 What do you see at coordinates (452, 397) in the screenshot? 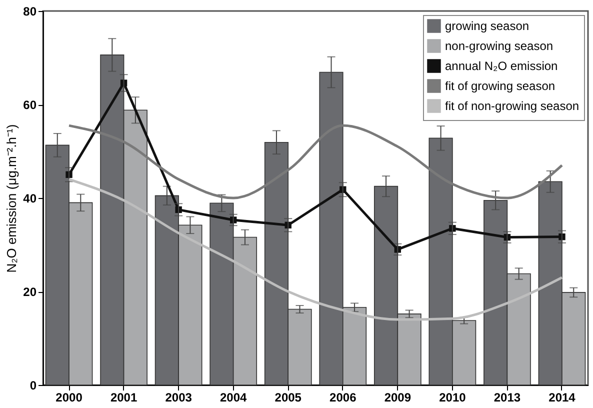
I see `x-tick-label: 2010` at bounding box center [452, 397].